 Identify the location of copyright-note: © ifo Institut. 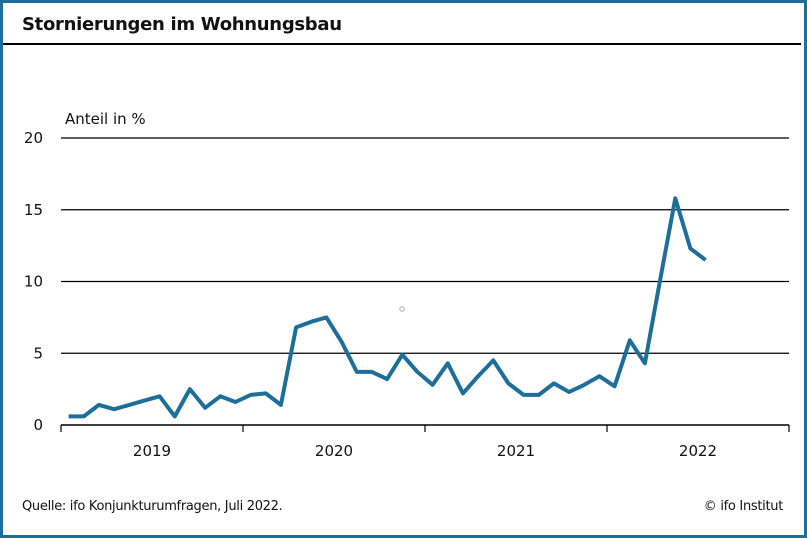
(743, 506).